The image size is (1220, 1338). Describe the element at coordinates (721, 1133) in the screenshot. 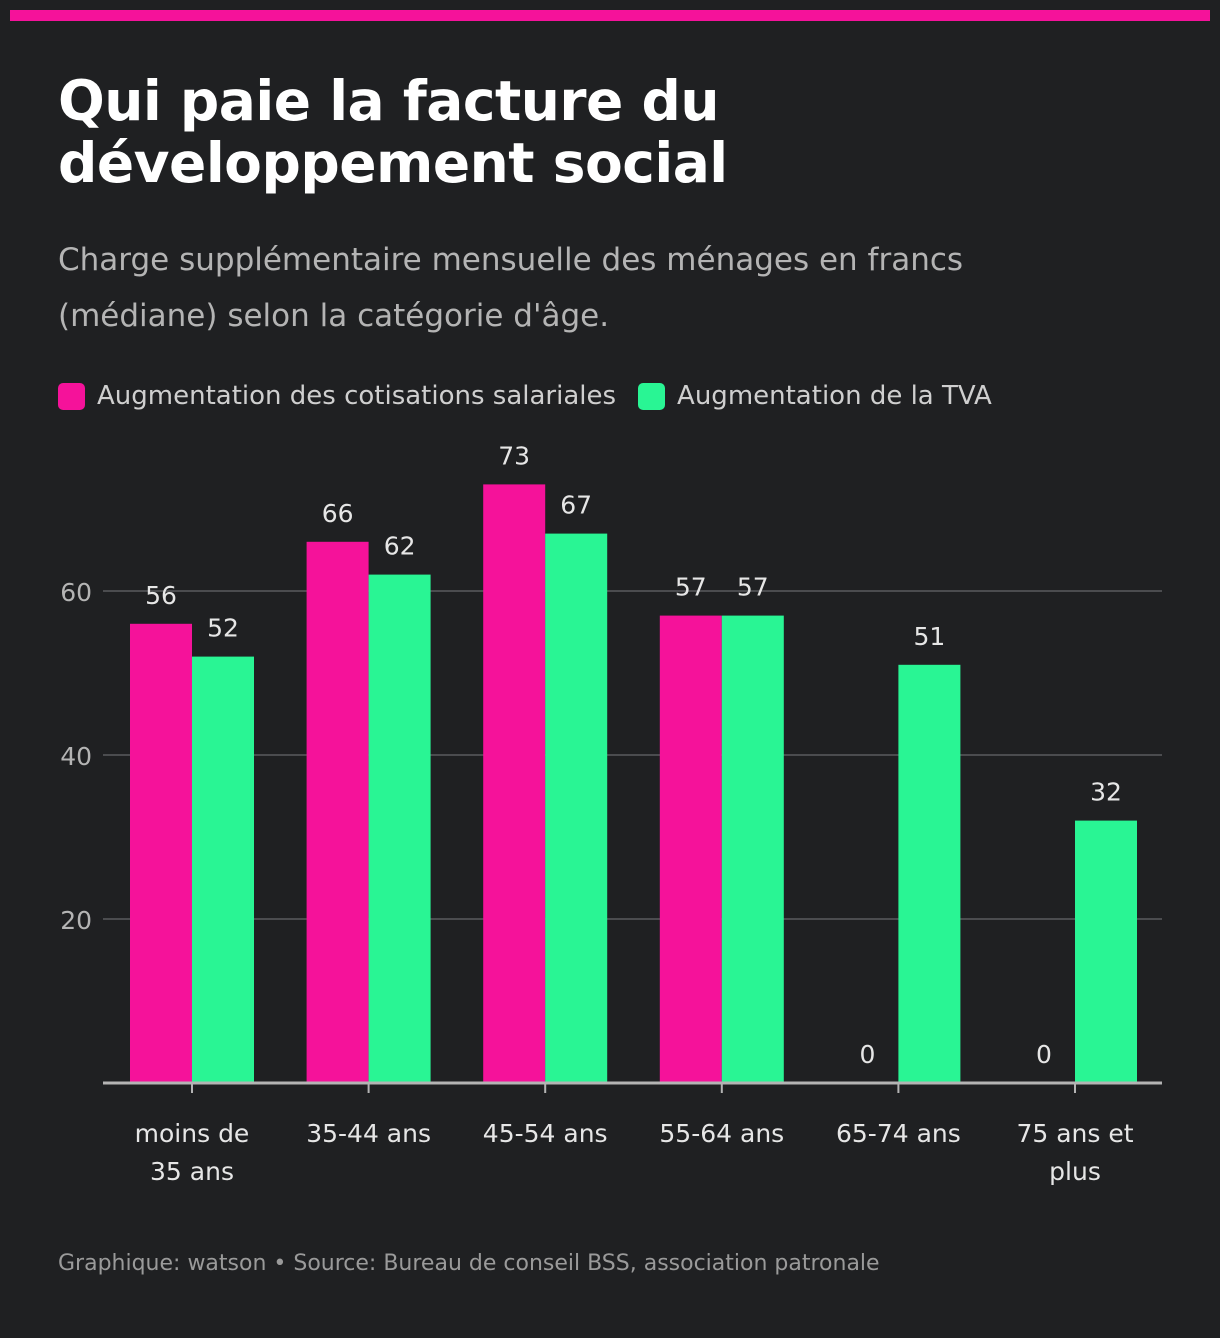

I see `x-tick-label-3-0: 55-64 ans` at that location.